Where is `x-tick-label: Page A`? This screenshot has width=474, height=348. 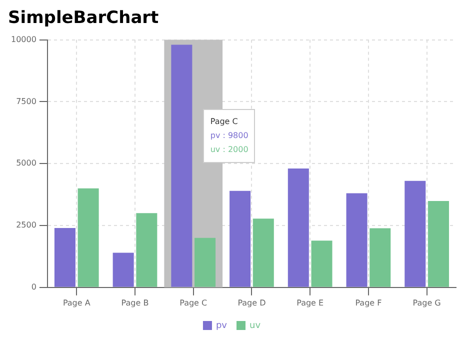 x-tick-label: Page A is located at coordinates (76, 303).